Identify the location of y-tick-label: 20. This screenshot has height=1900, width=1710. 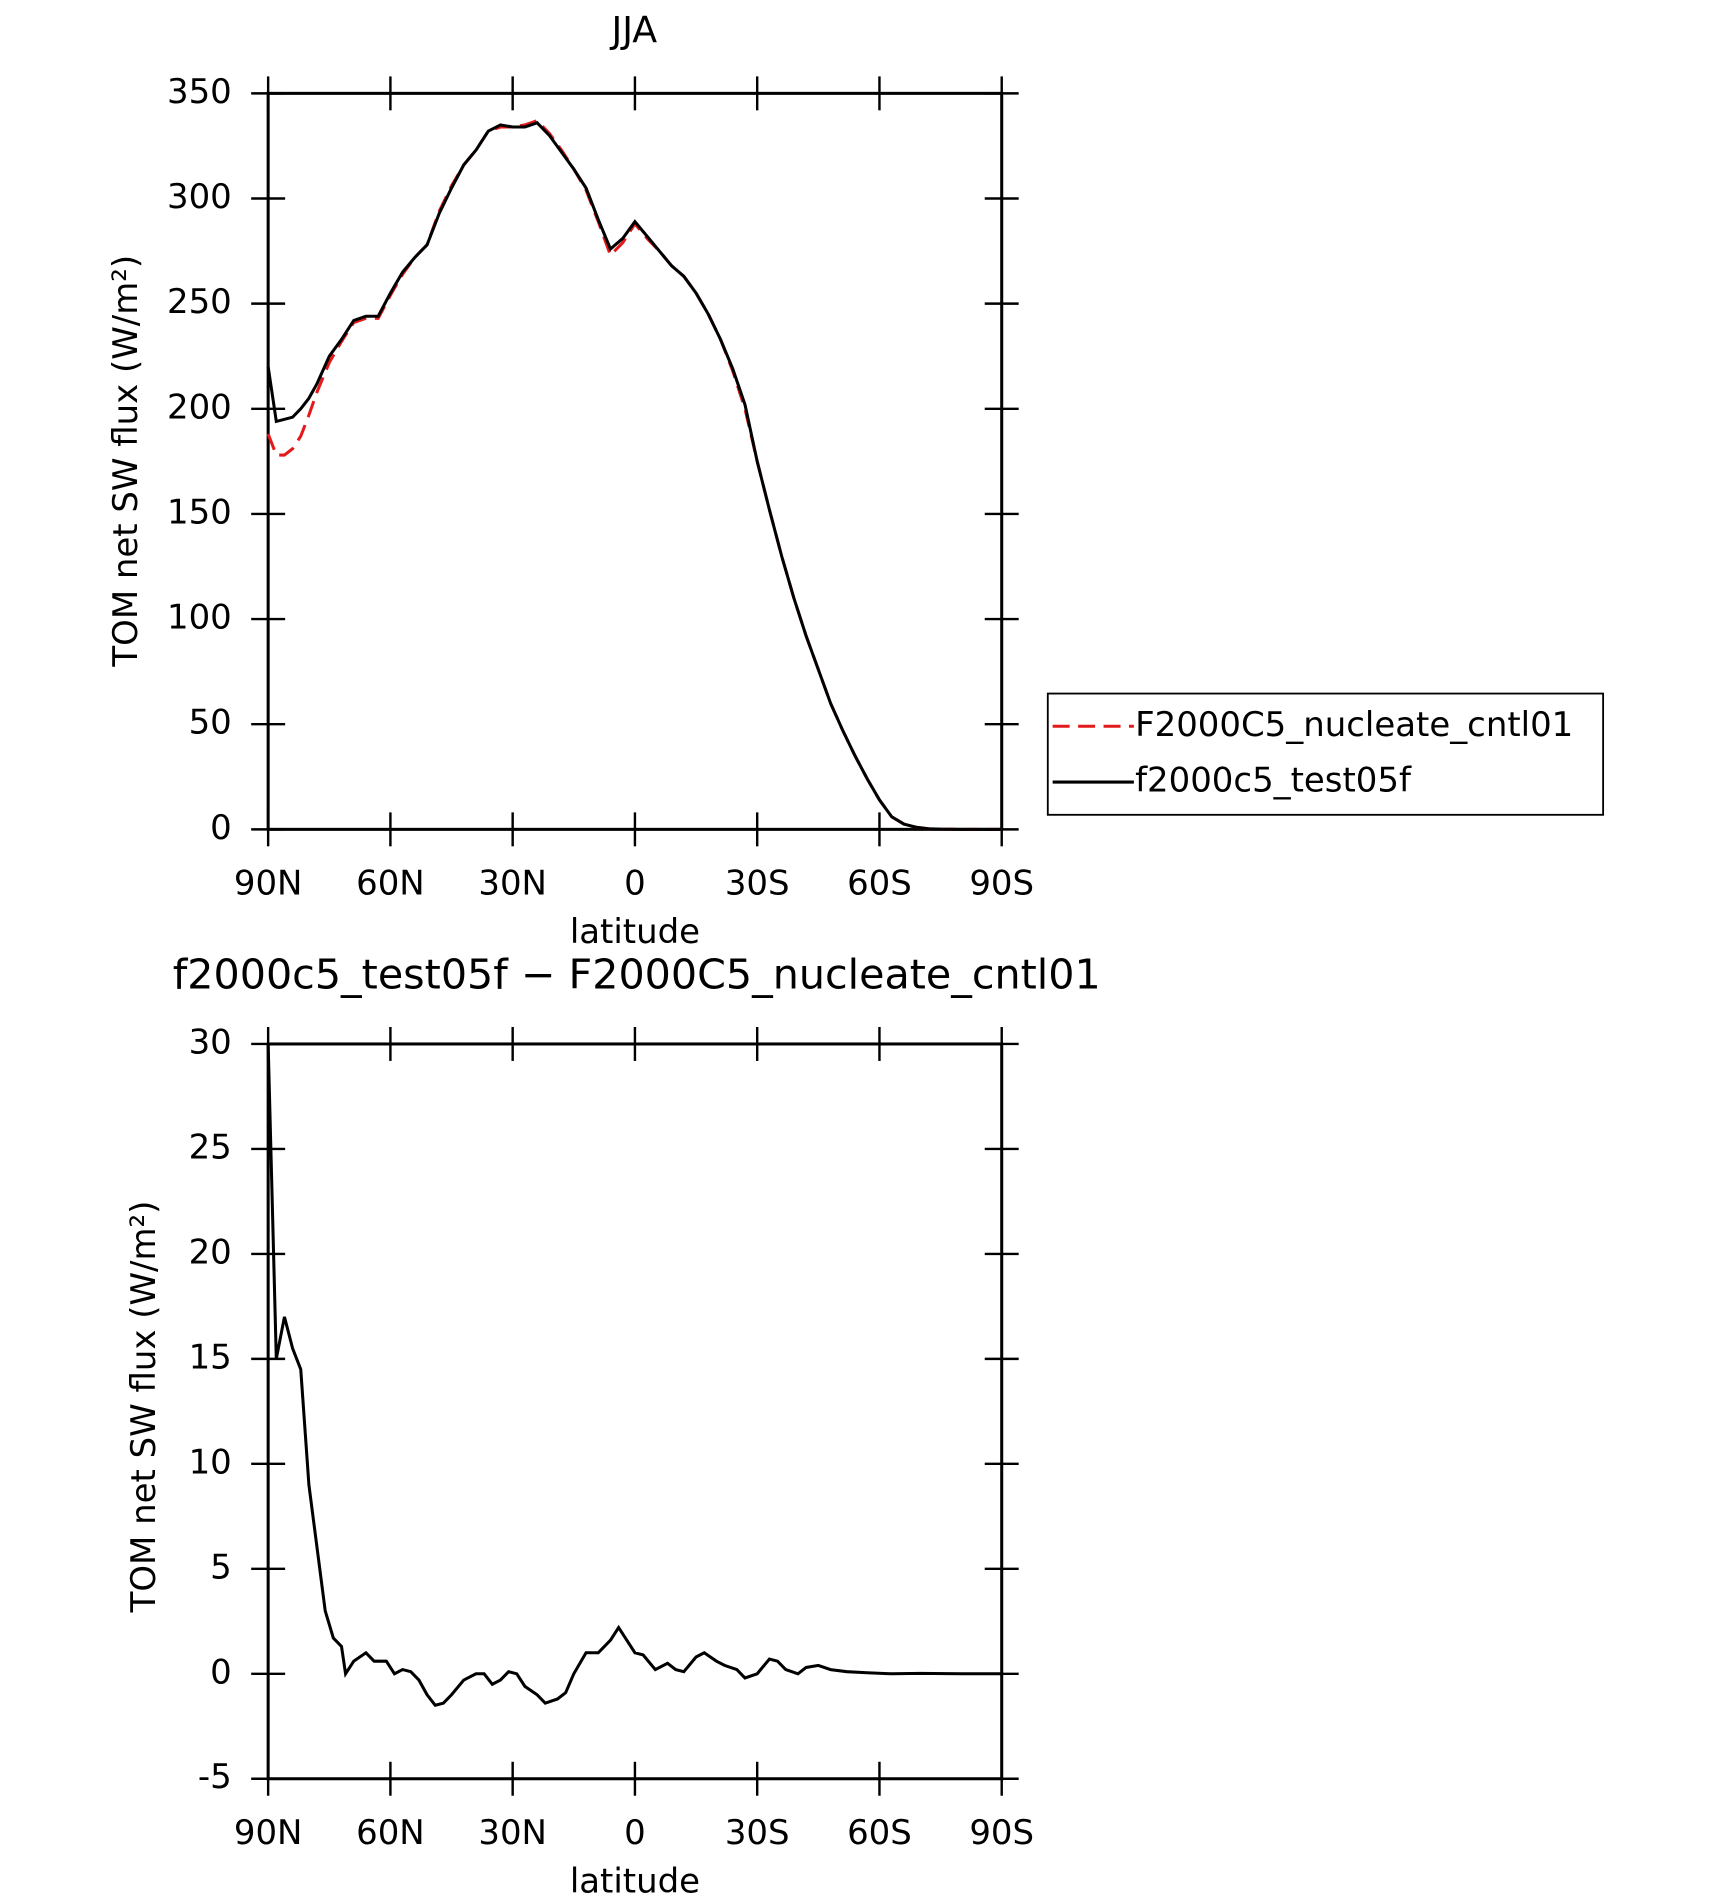
(210, 1252).